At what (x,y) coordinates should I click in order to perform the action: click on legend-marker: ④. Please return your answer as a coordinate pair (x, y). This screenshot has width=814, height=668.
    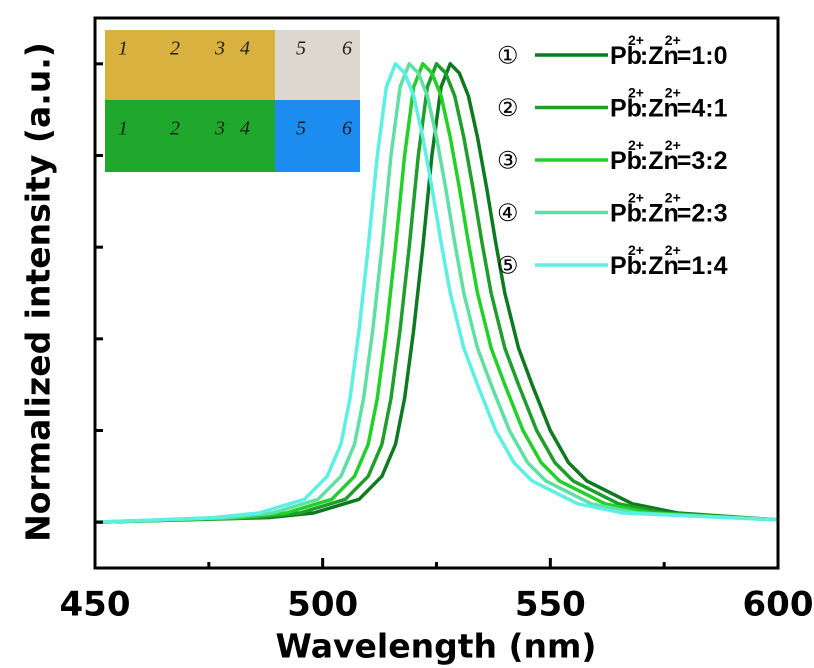
    Looking at the image, I should click on (508, 213).